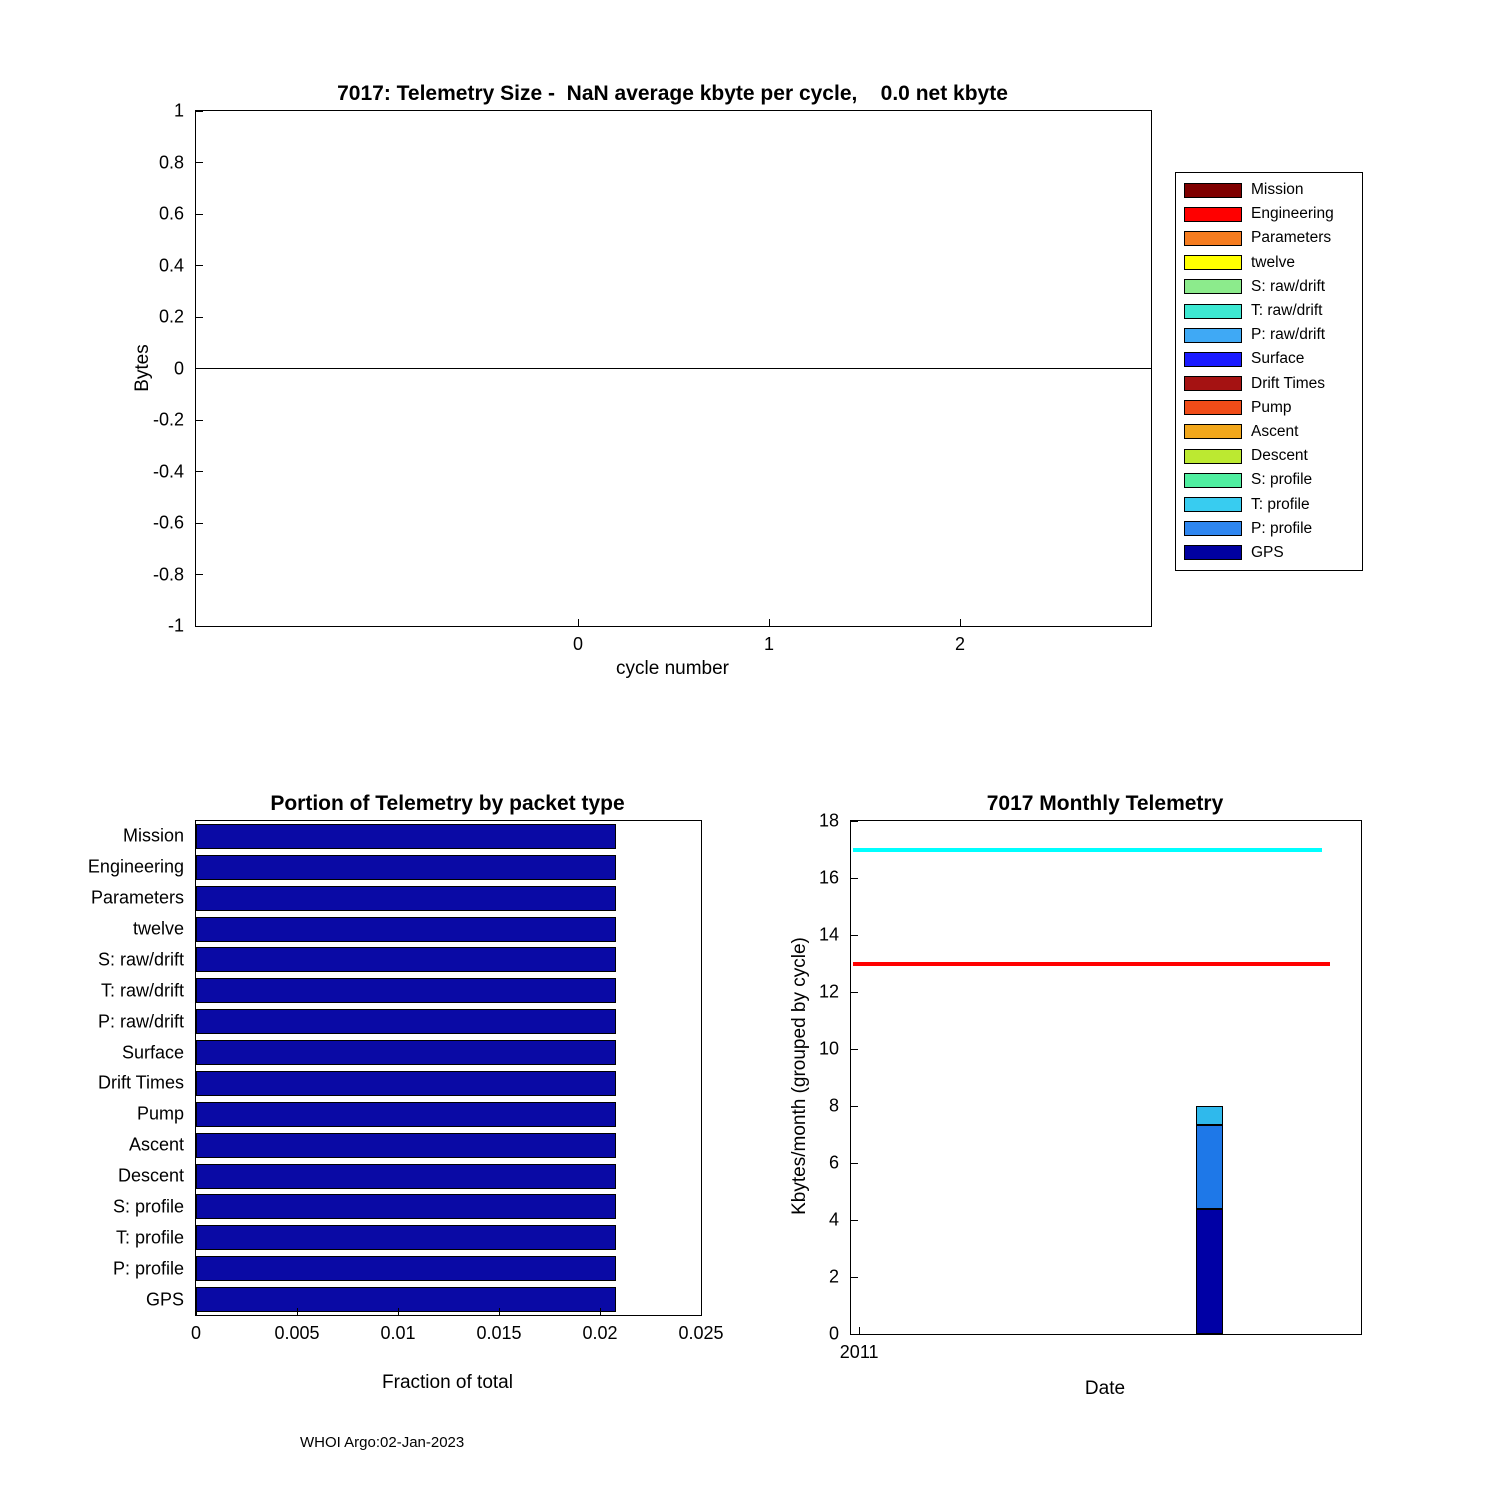  What do you see at coordinates (398, 1333) in the screenshot?
I see `x-tick-label: 0.01` at bounding box center [398, 1333].